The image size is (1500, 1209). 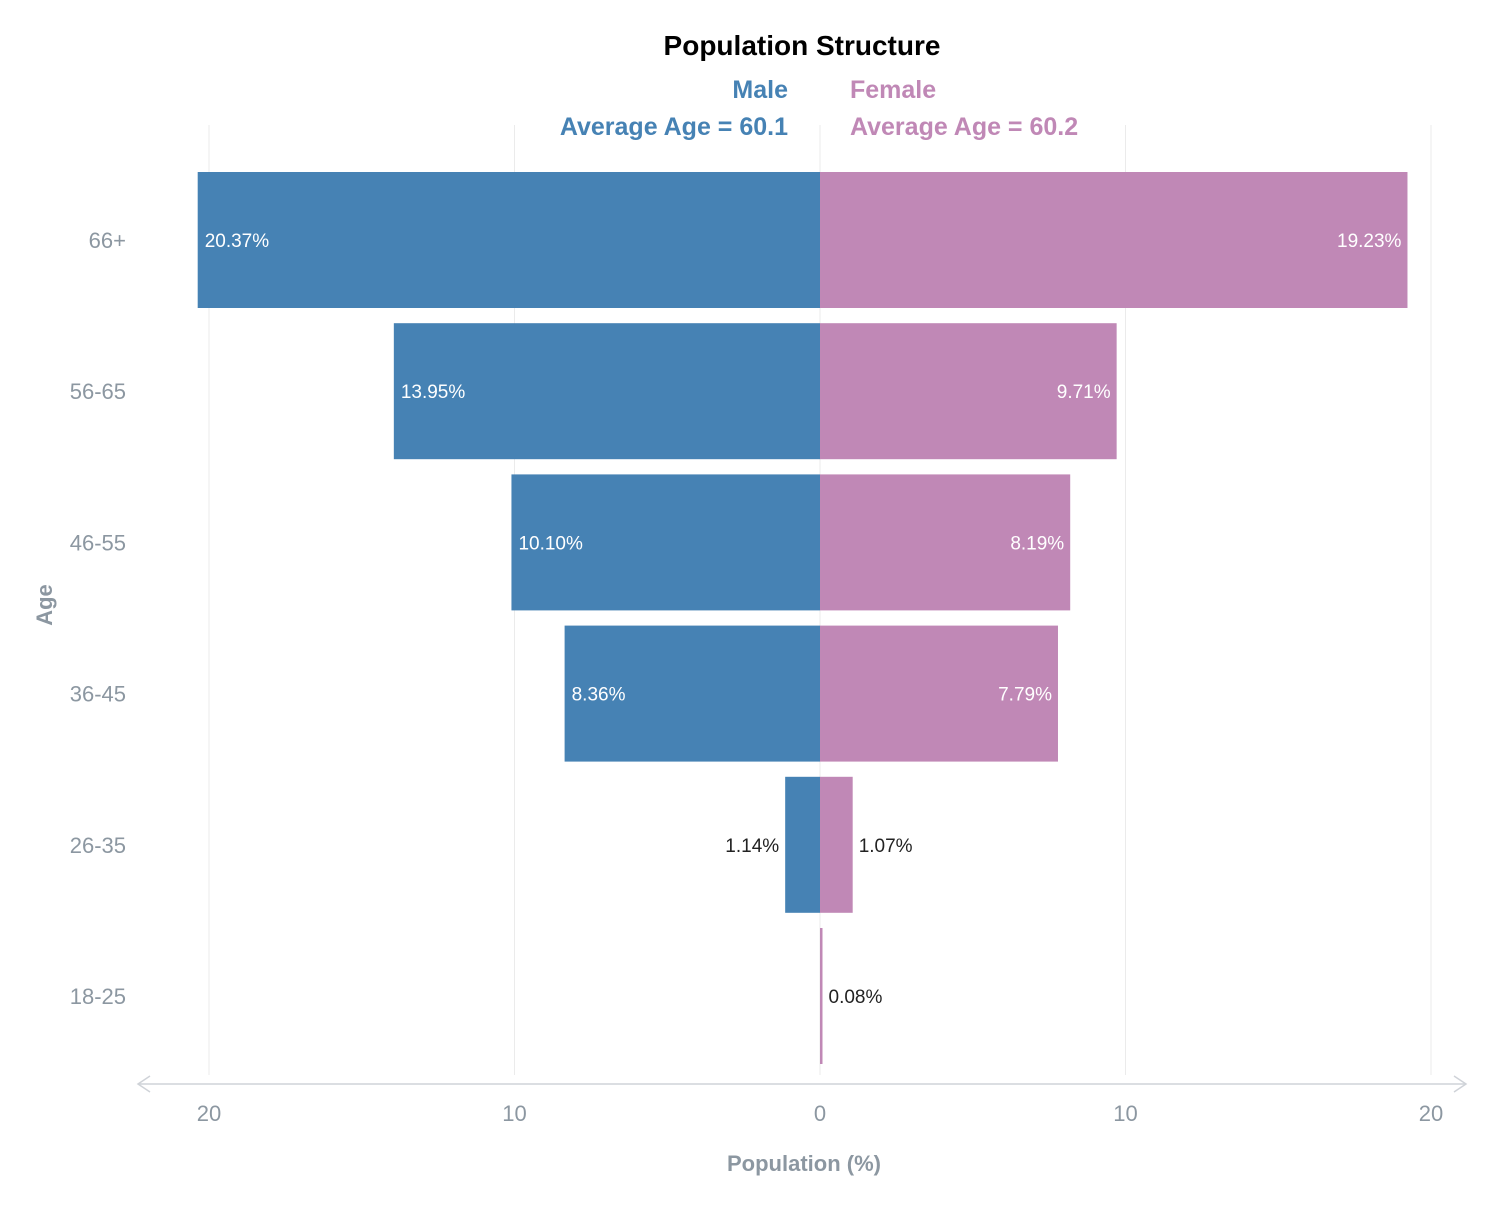 I want to click on y-axis-labels: 66+ 56-65 46-55 36-45 26-35 18-25, so click(x=98, y=618).